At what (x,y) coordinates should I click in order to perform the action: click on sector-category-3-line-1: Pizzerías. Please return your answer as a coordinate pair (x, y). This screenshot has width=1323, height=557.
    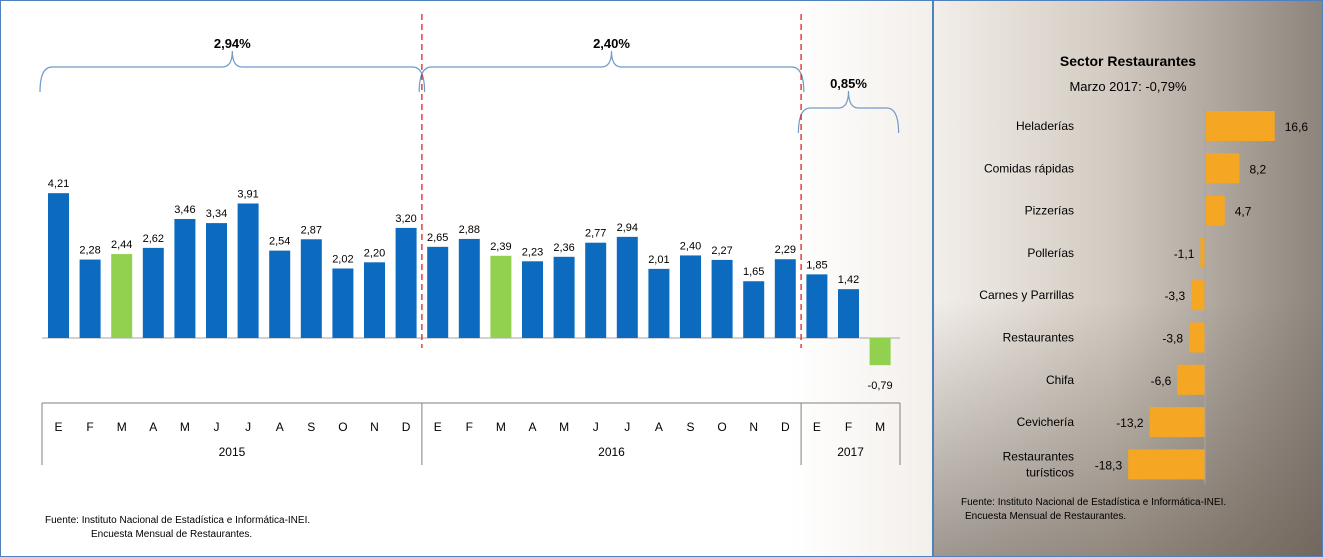
    Looking at the image, I should click on (1049, 211).